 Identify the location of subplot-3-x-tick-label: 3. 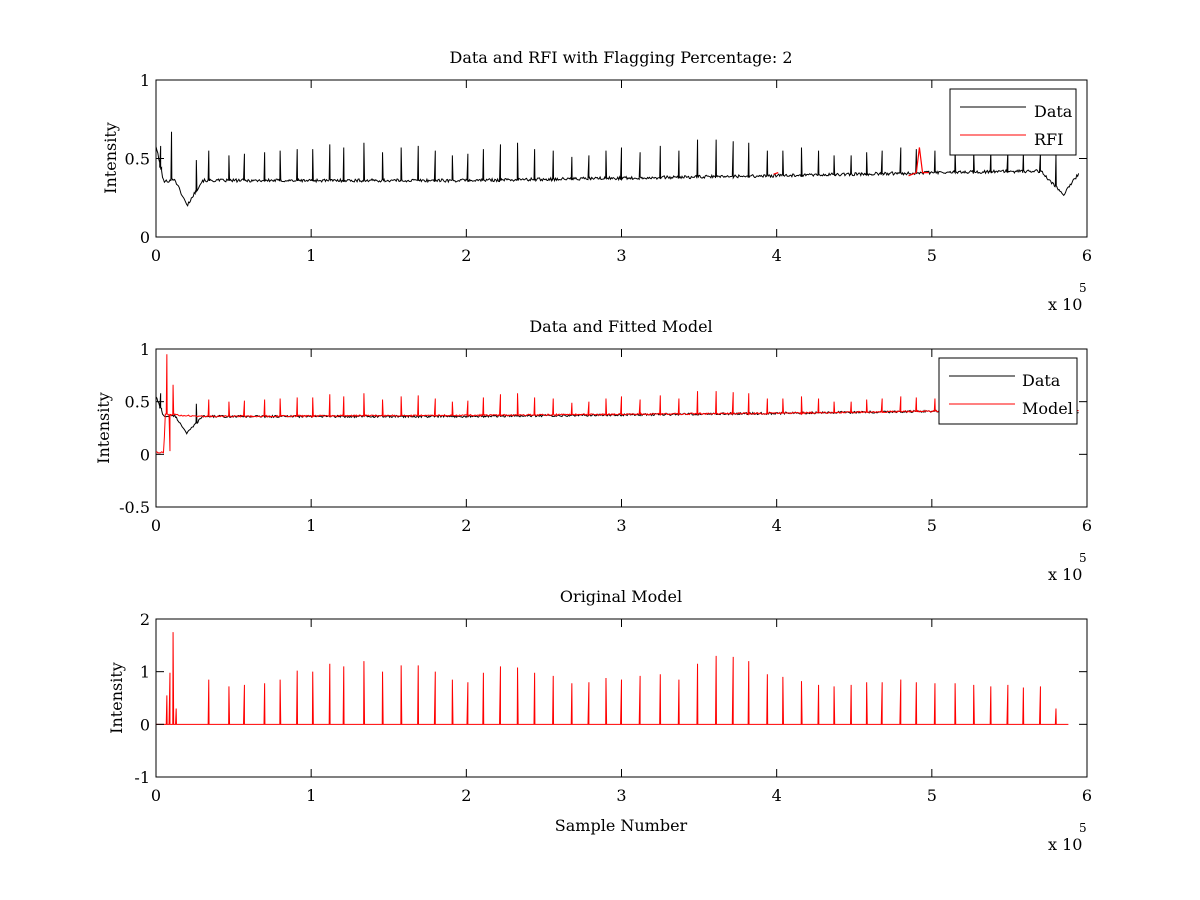
(621, 795).